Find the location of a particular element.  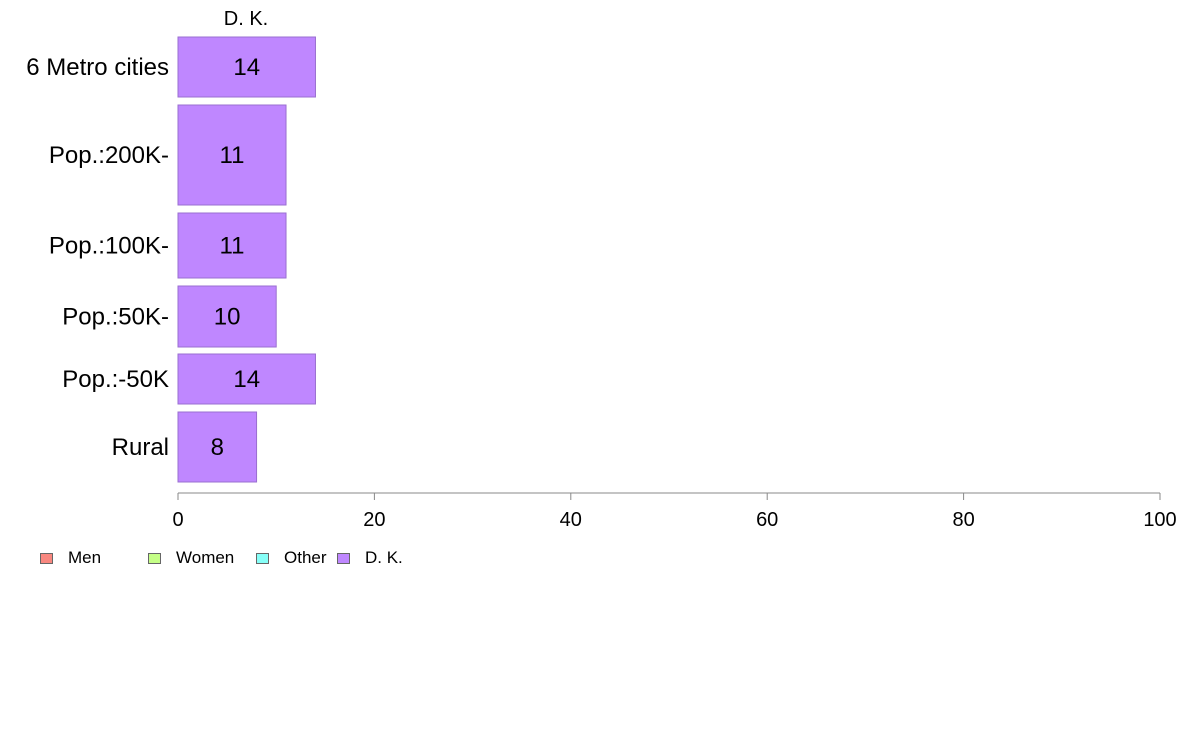

category-label: Rural is located at coordinates (140, 447).